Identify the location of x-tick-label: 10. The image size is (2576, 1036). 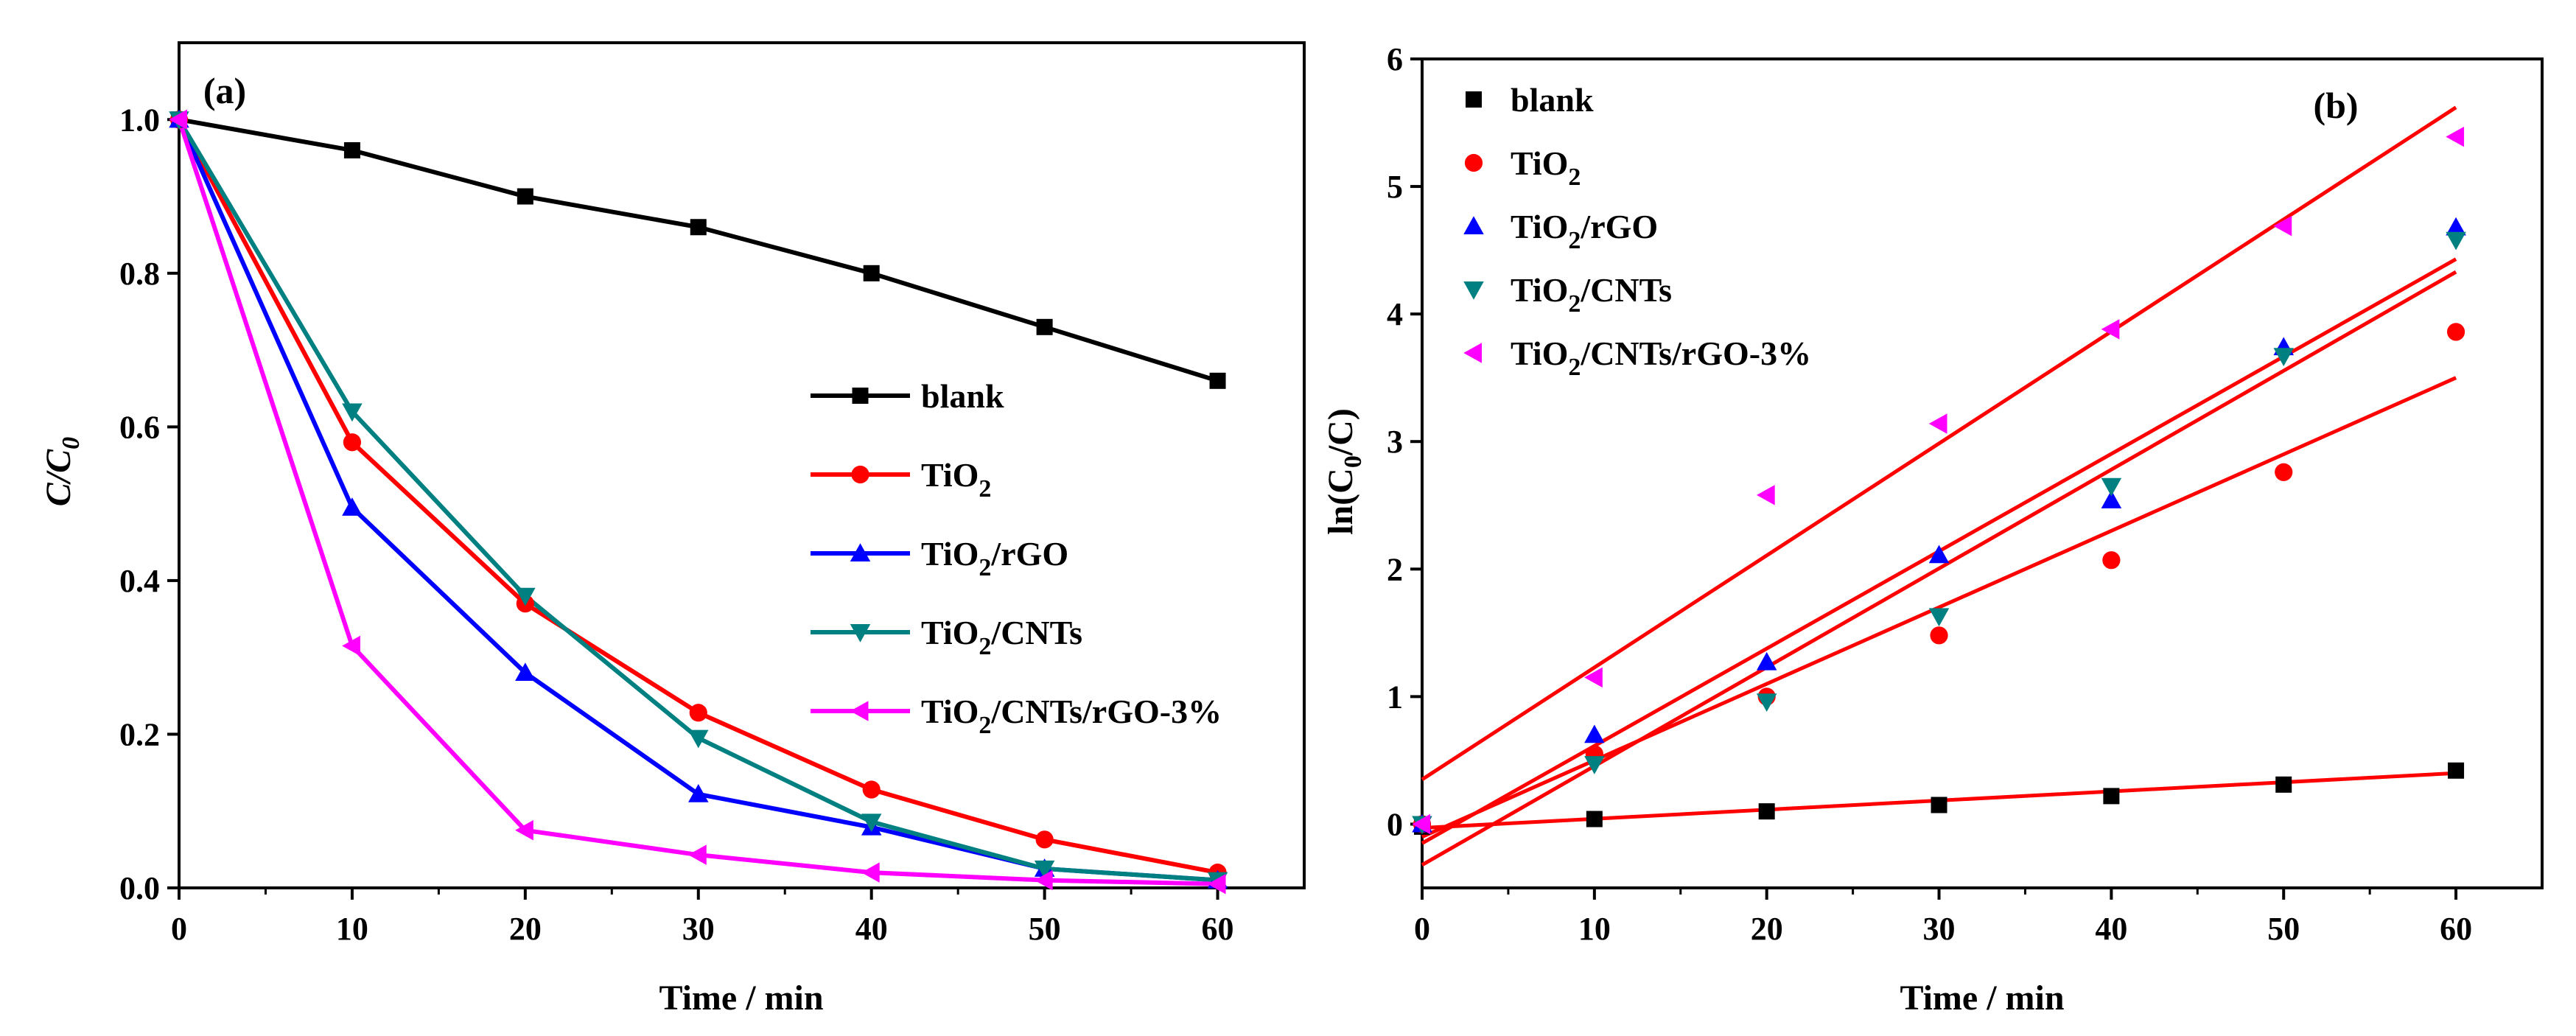
(352, 929).